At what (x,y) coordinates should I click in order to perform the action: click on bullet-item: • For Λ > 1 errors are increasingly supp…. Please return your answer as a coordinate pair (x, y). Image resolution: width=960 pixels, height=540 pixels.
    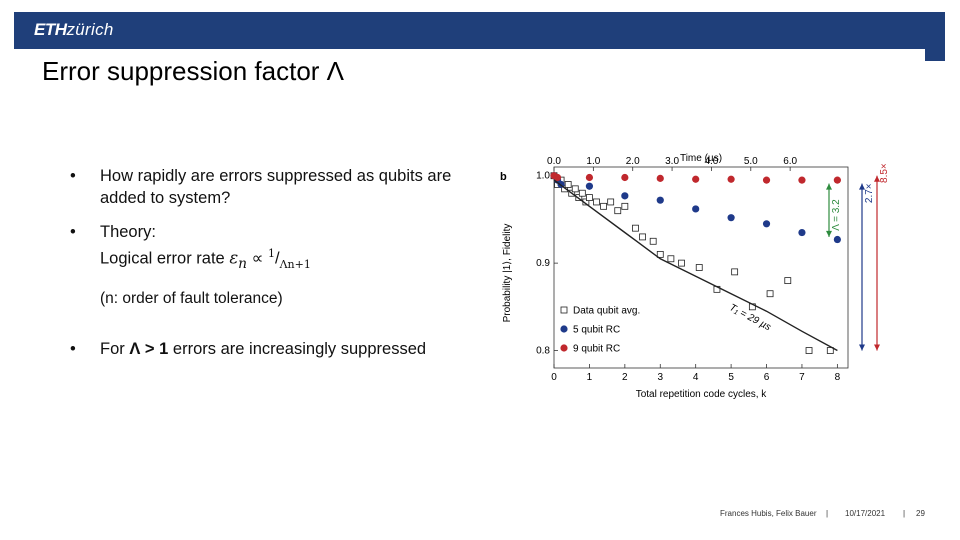
    Looking at the image, I should click on (270, 349).